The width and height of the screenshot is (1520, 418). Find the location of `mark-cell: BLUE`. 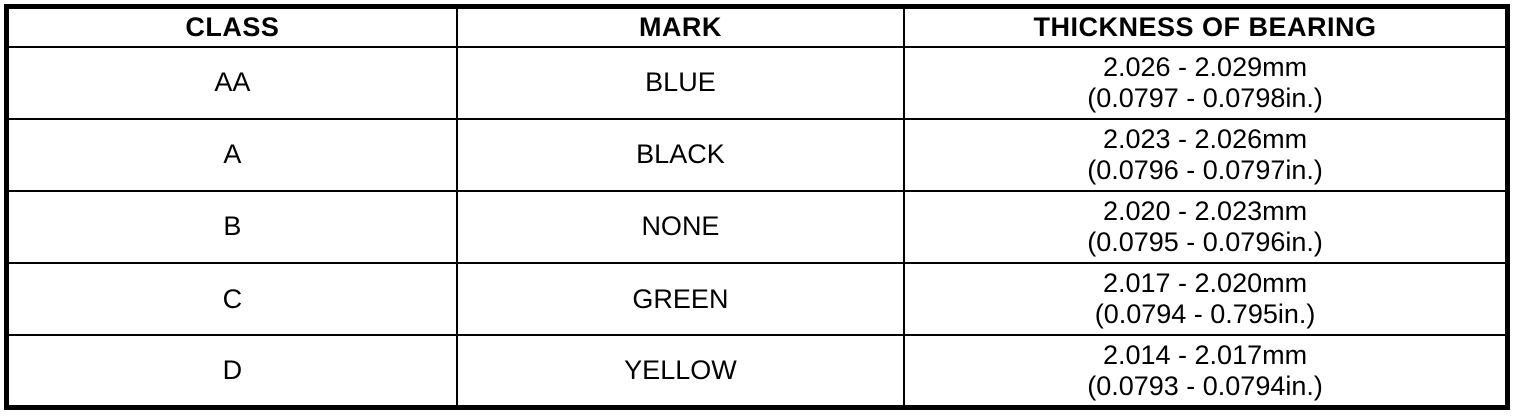

mark-cell: BLUE is located at coordinates (680, 82).